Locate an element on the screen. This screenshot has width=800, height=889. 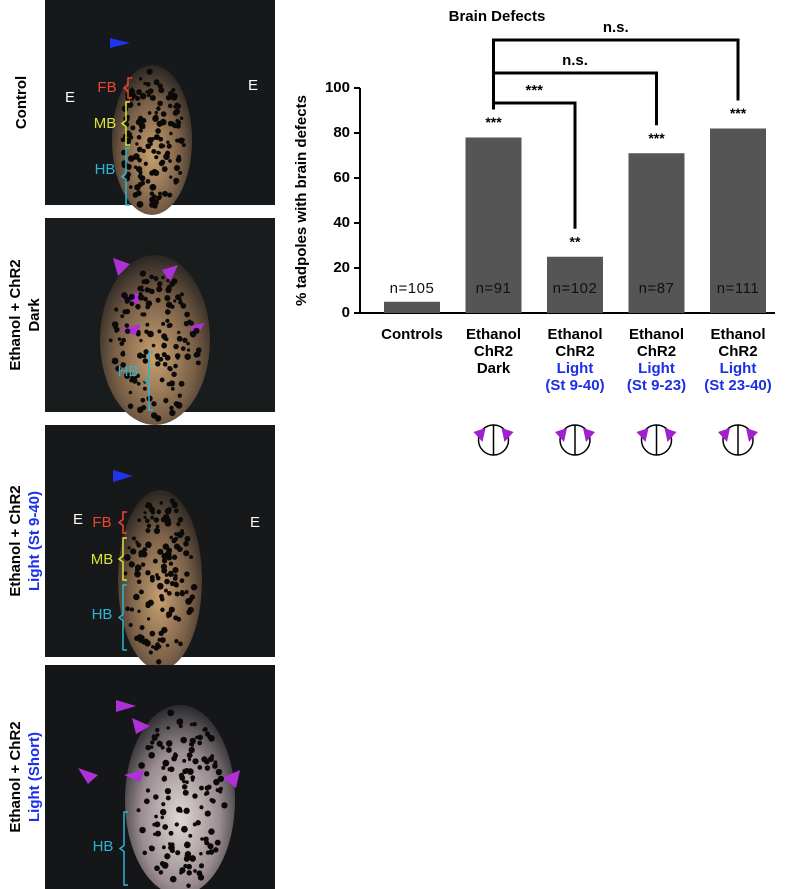
category-label: Controls is located at coordinates (412, 334).